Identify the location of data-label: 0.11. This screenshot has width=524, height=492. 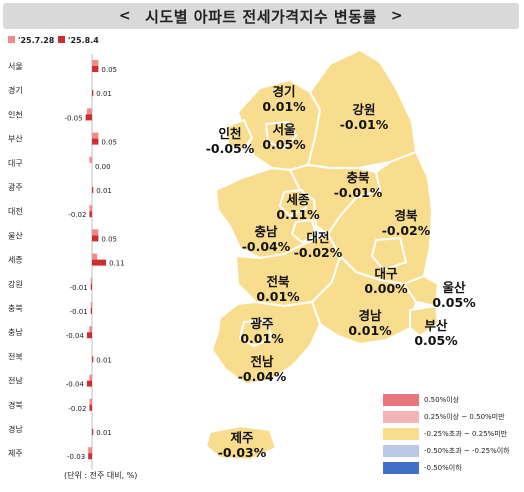
(117, 264).